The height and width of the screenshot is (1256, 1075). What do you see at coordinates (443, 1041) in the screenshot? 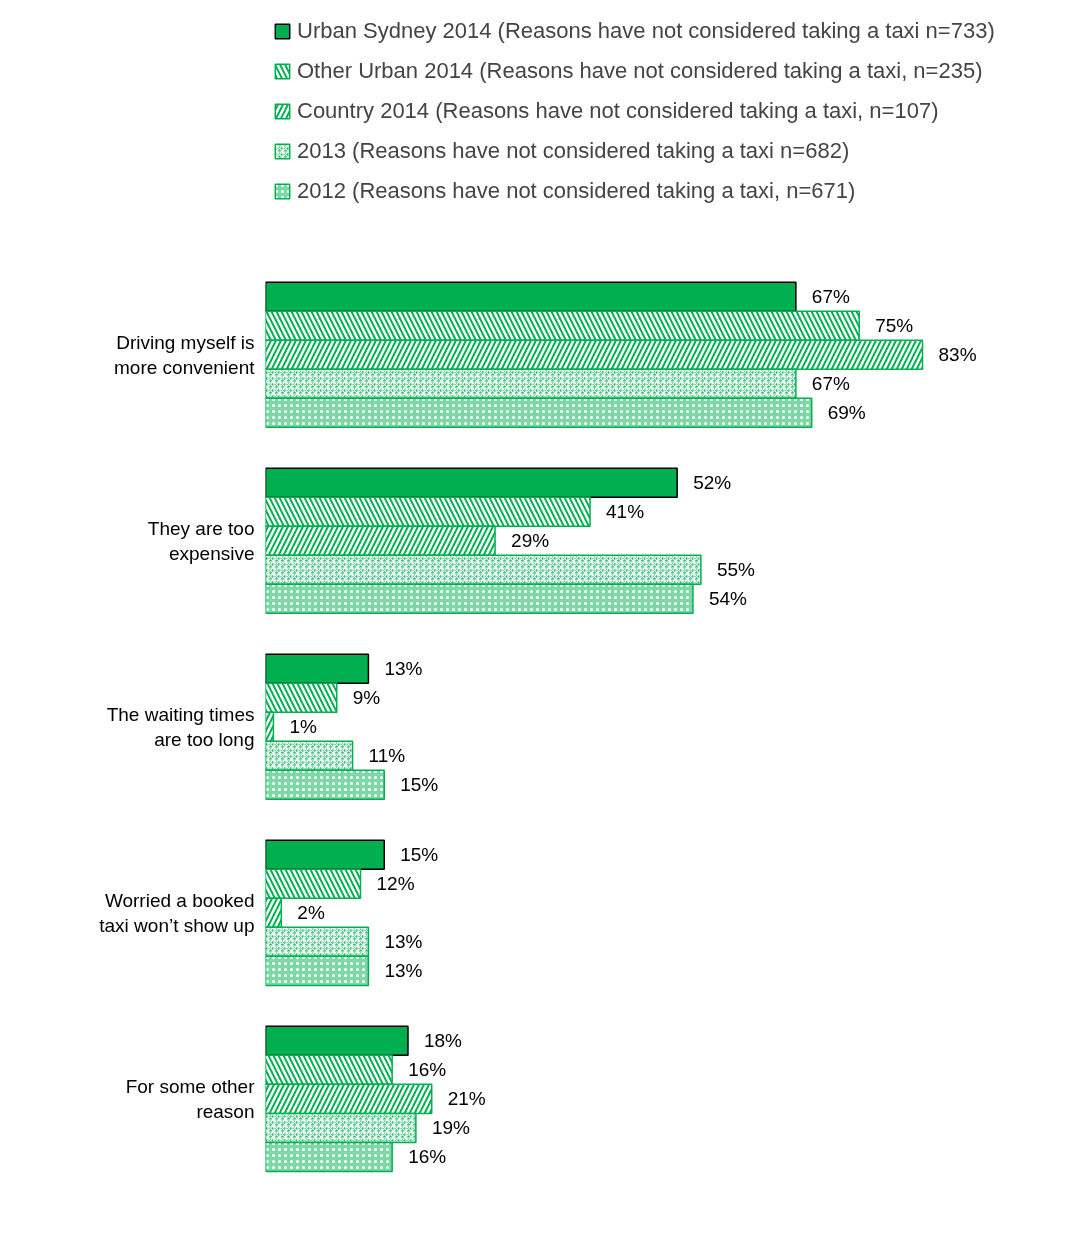
I see `data-label: 18%` at bounding box center [443, 1041].